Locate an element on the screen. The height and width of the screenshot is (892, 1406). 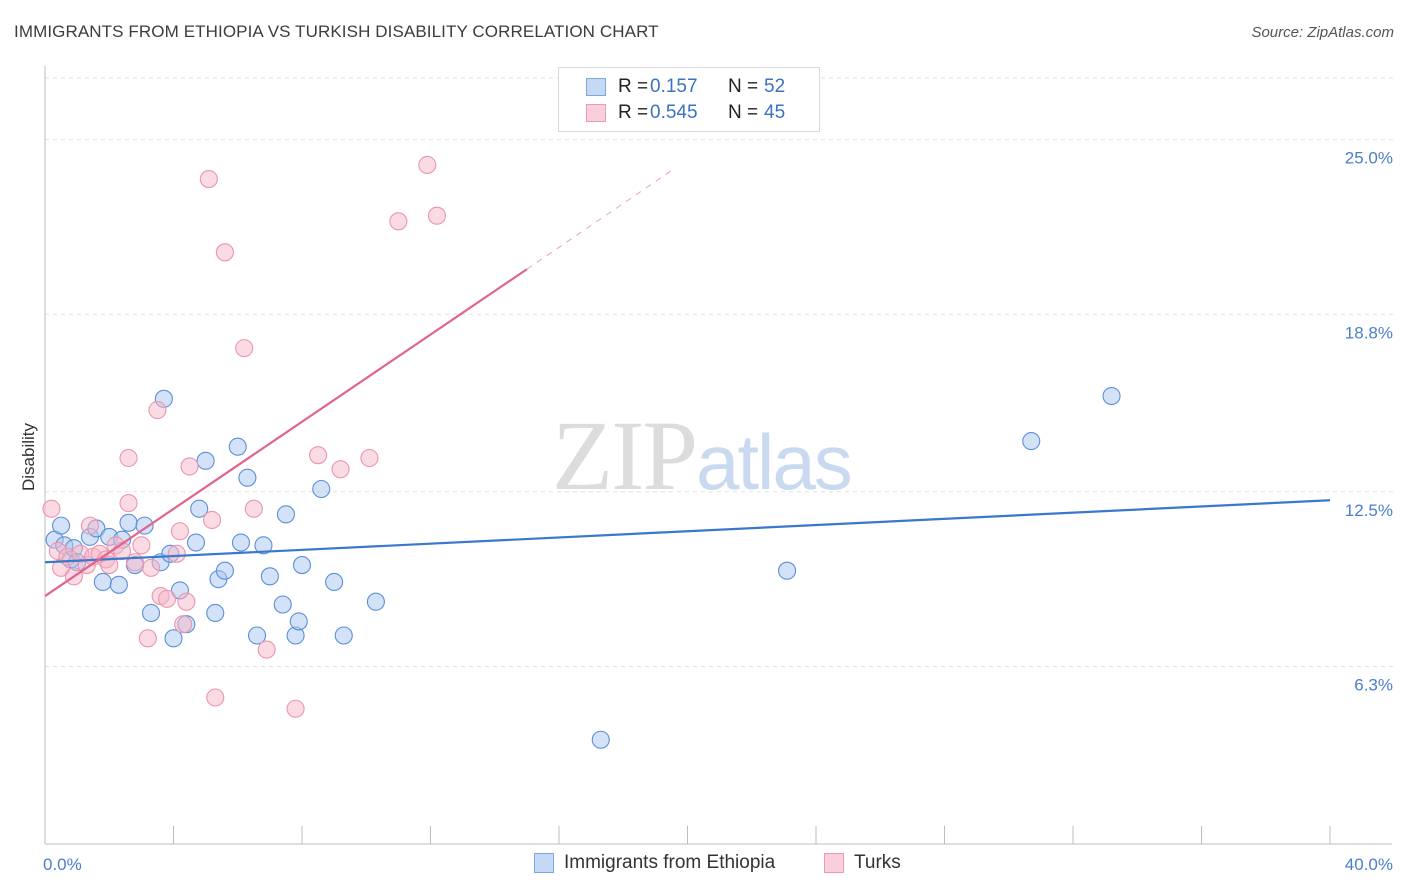
legend-row-ethiopia: R = 0.157 N = 52 is located at coordinates (685, 87).